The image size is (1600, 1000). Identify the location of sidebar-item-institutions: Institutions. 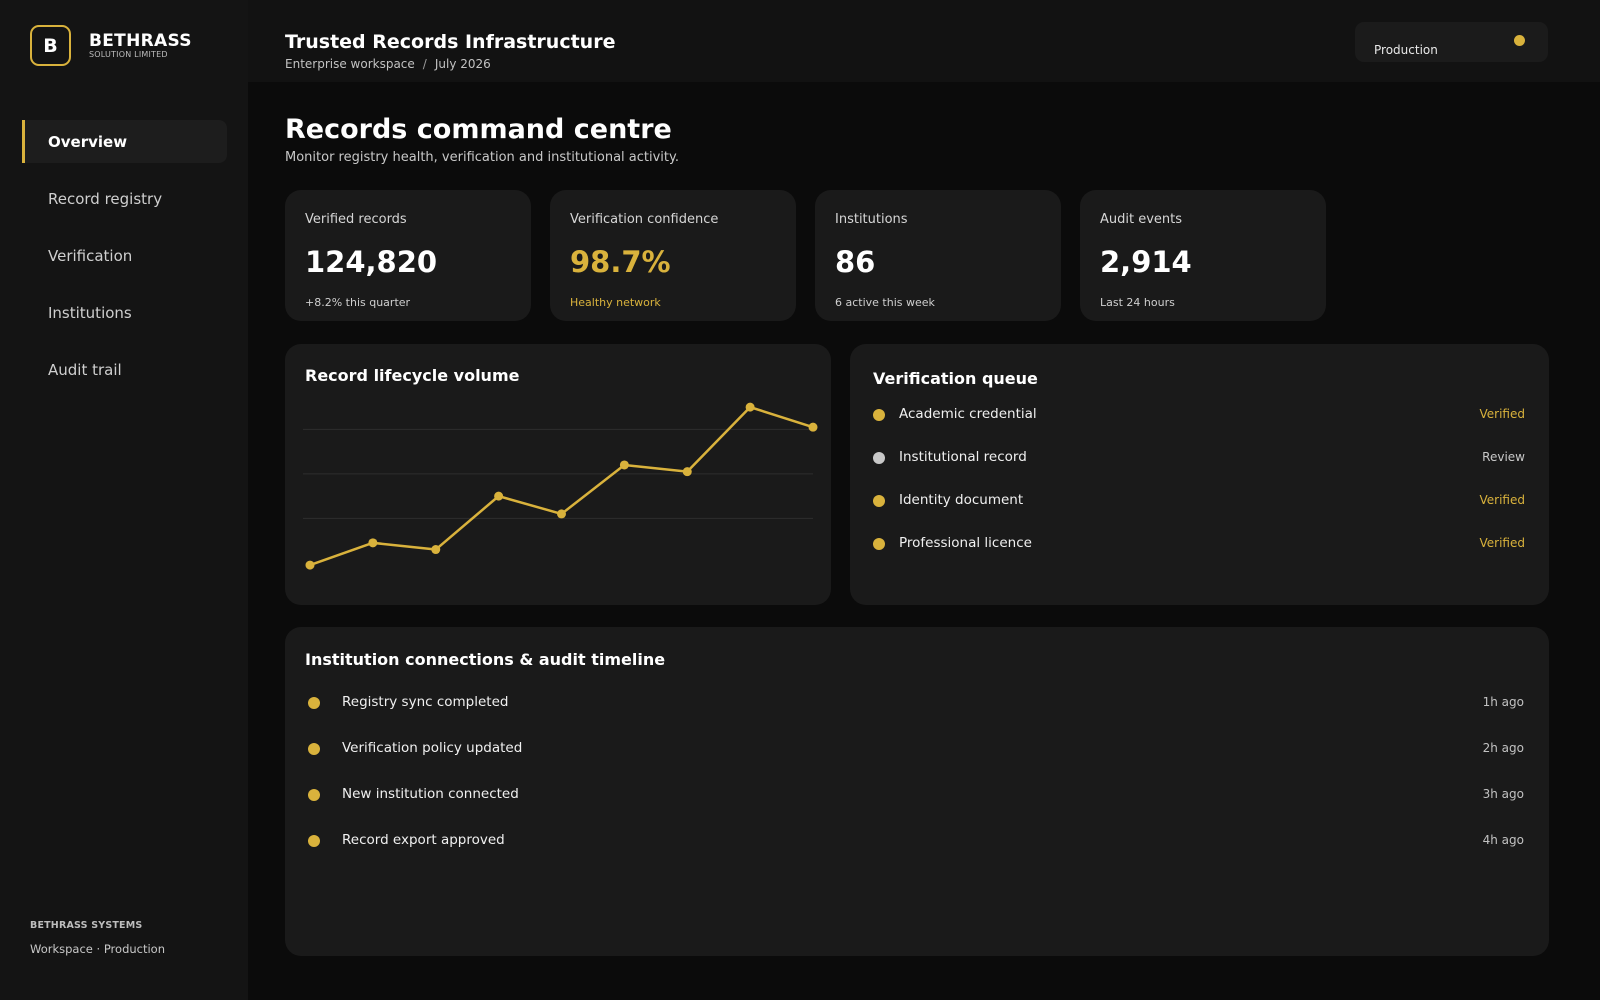
(124, 312).